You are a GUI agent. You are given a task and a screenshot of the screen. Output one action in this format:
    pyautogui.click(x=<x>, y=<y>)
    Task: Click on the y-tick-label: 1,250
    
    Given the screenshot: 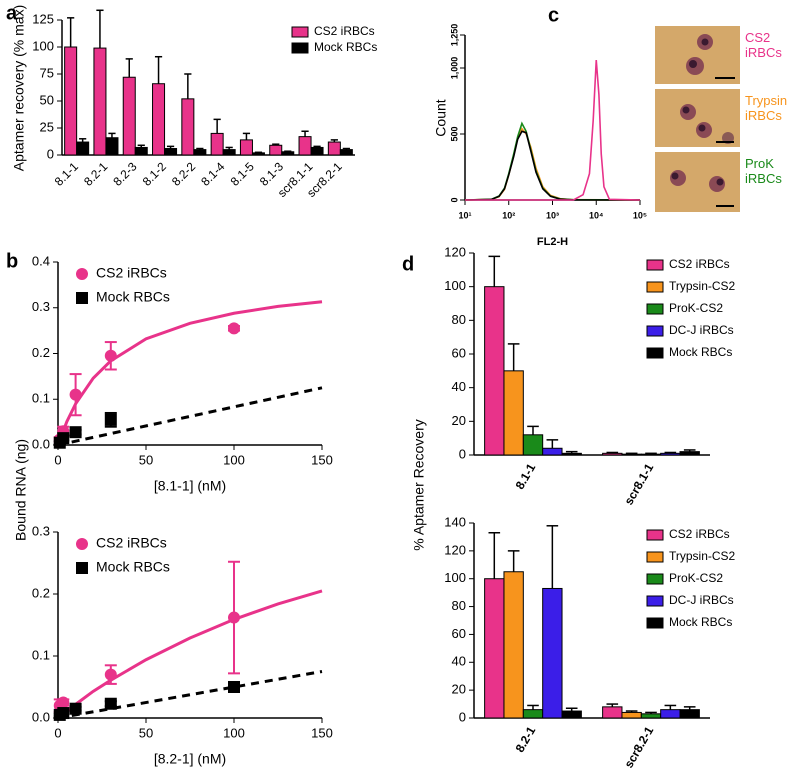 What is the action you would take?
    pyautogui.click(x=454, y=35)
    